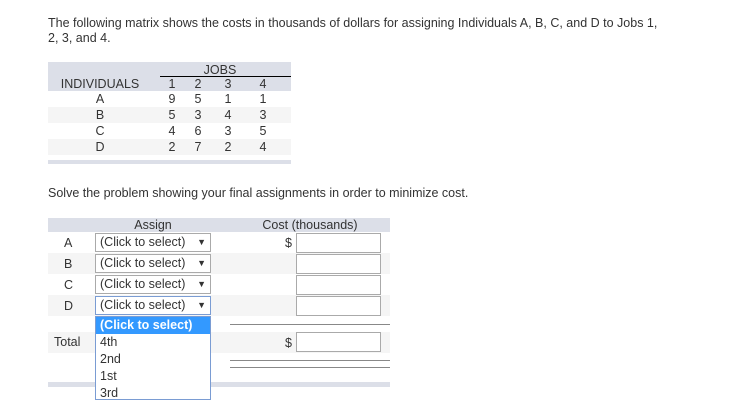 The image size is (753, 409). Describe the element at coordinates (172, 99) in the screenshot. I see `cost-cell: 9` at that location.